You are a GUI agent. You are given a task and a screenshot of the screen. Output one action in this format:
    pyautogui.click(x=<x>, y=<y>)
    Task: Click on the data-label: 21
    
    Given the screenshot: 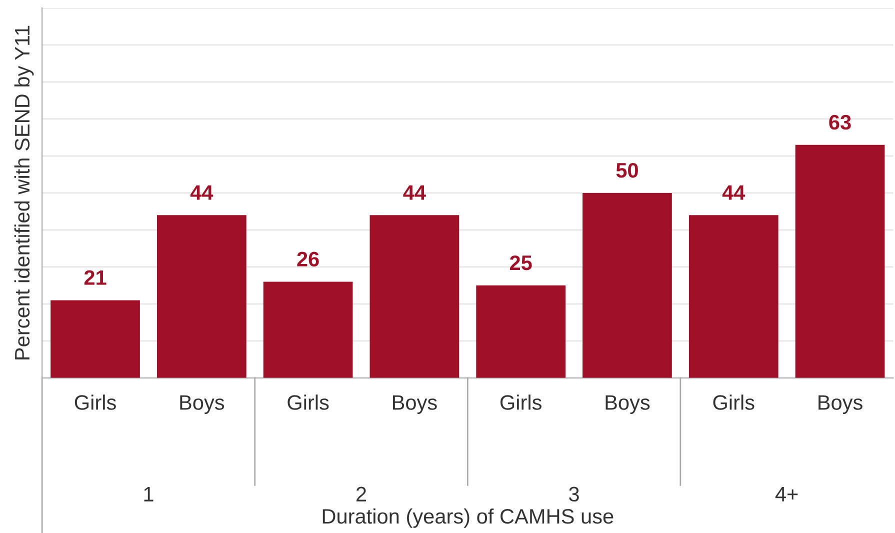 What is the action you would take?
    pyautogui.click(x=95, y=277)
    